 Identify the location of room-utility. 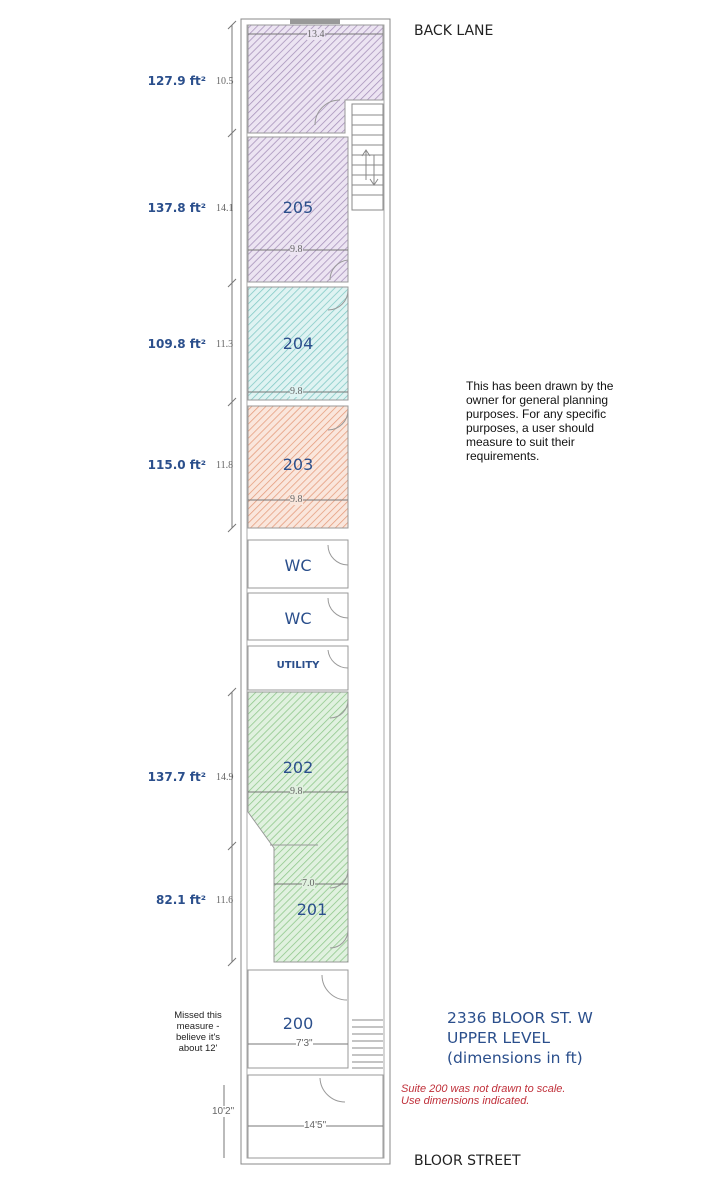
(298, 668).